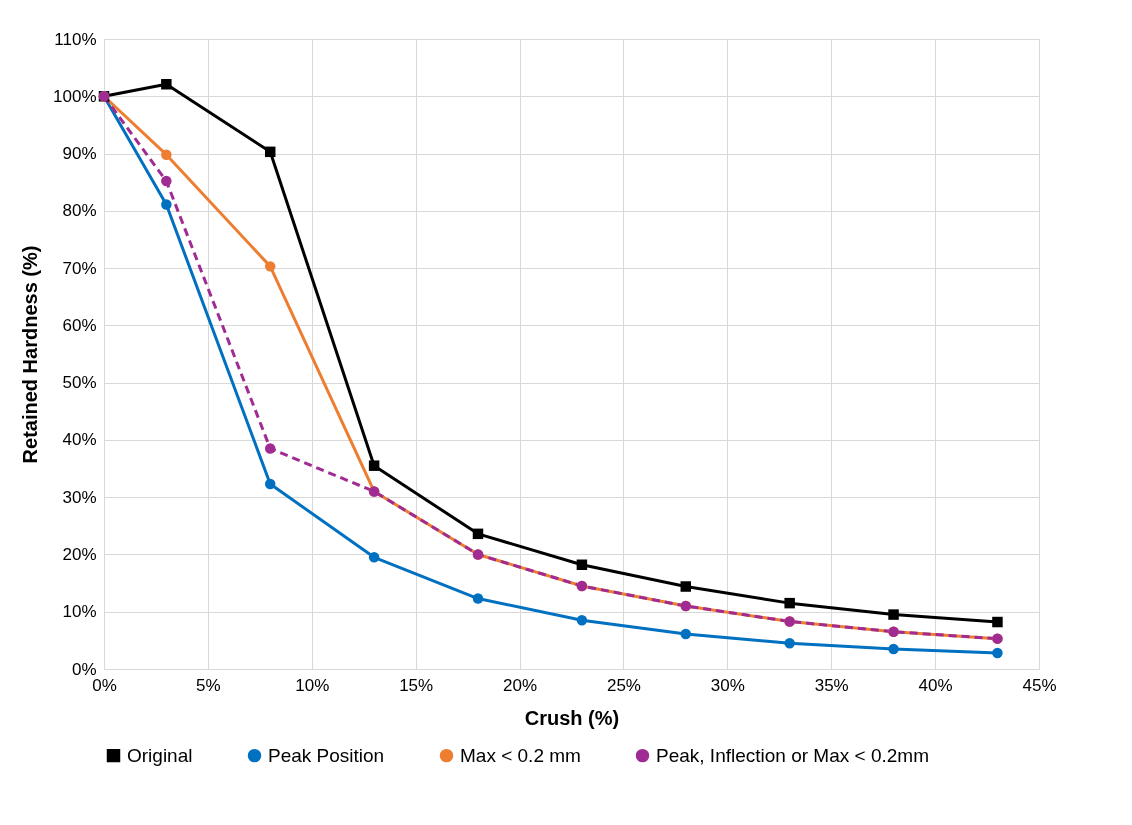 The image size is (1132, 825). What do you see at coordinates (79, 211) in the screenshot?
I see `y-tick-label: 80%` at bounding box center [79, 211].